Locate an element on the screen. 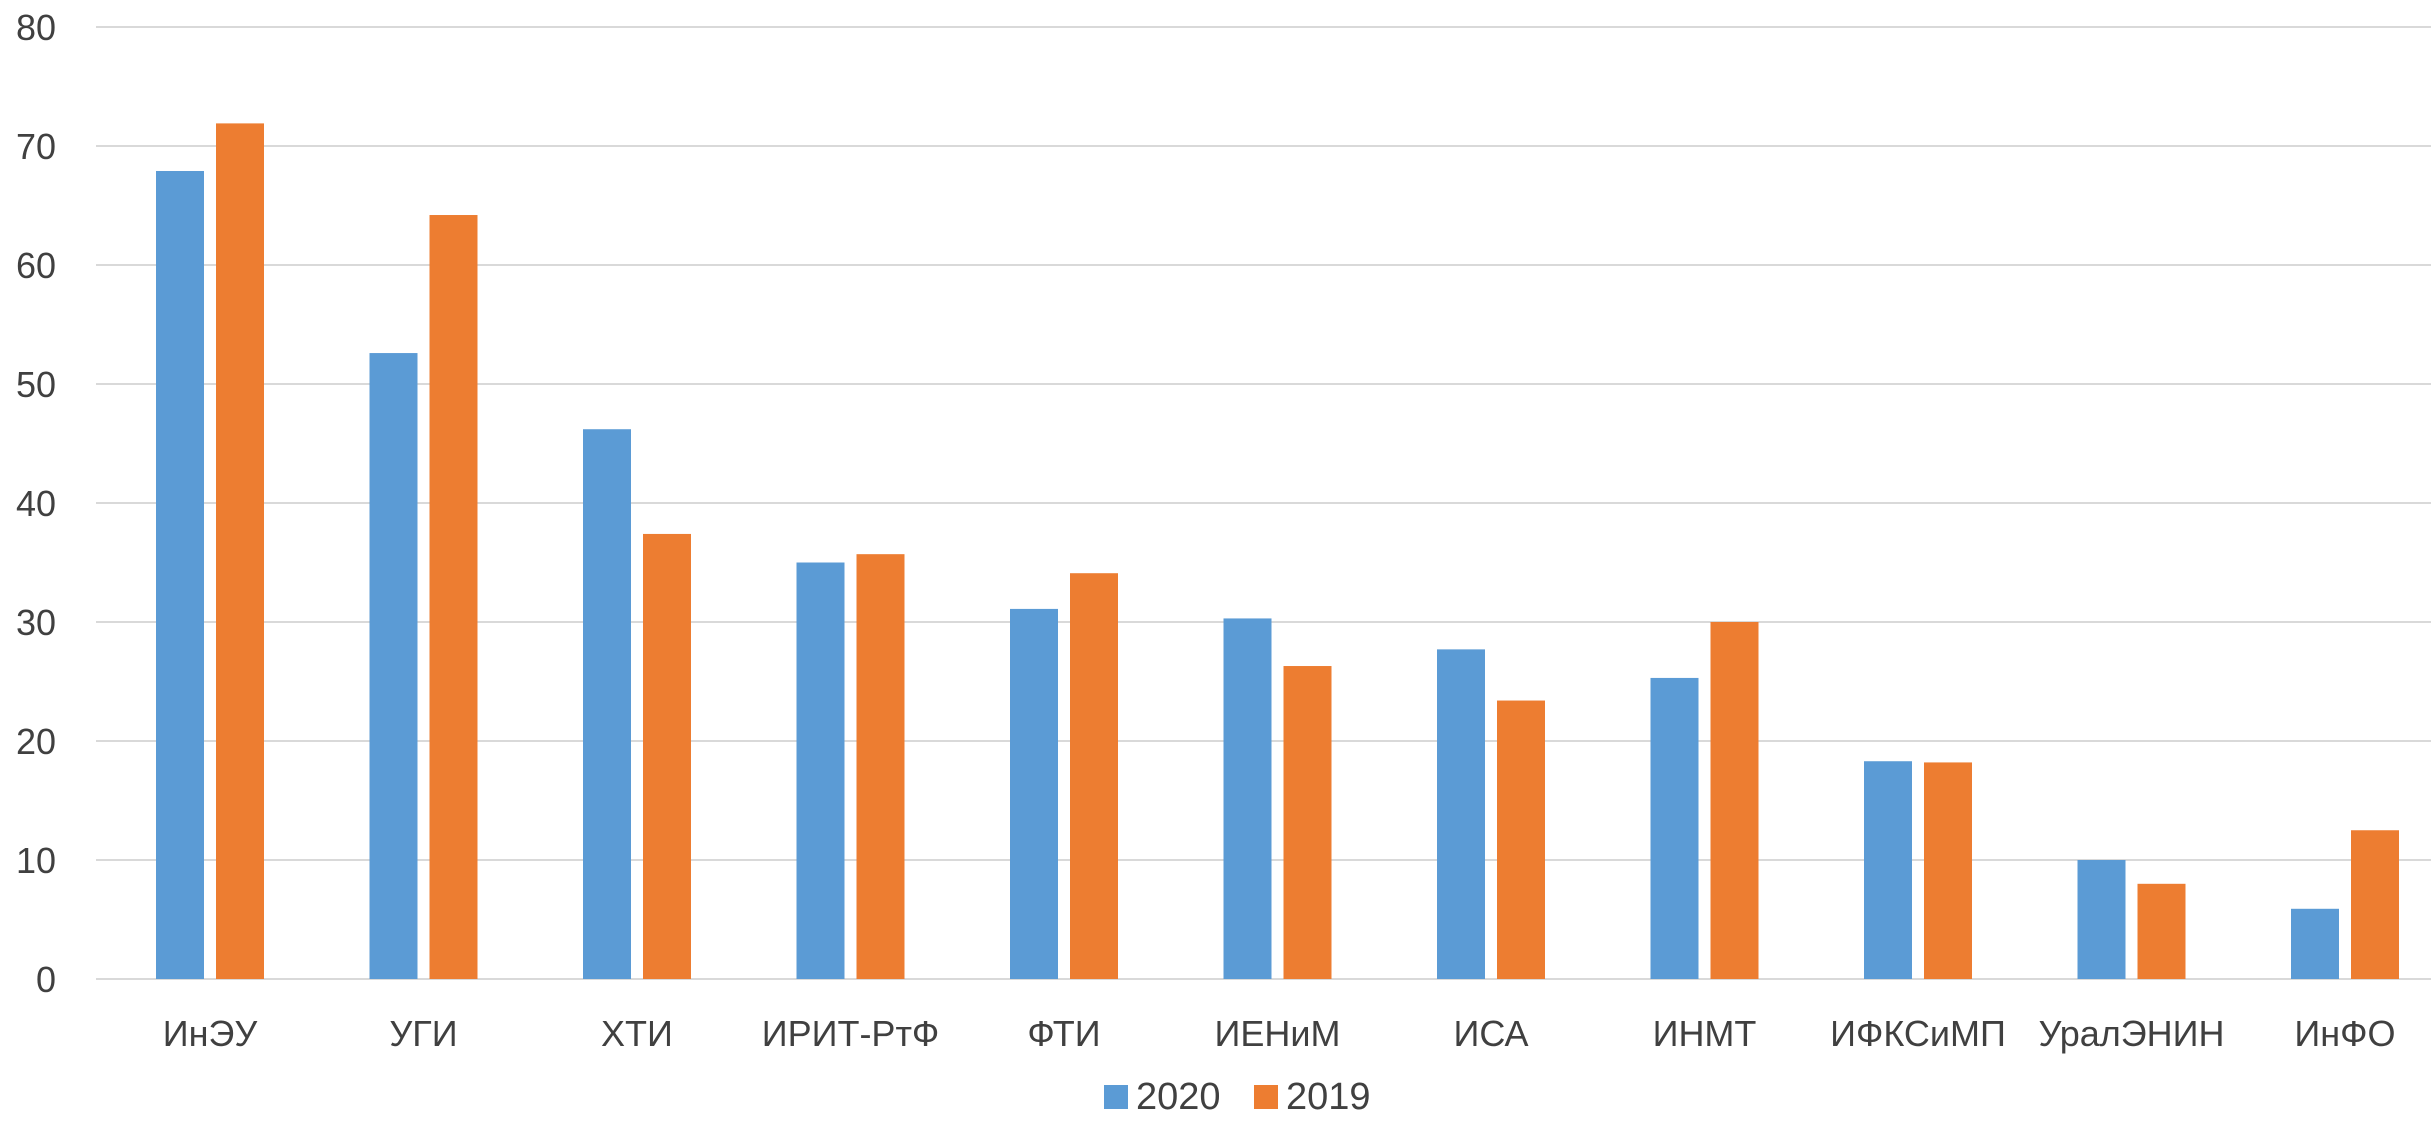 The height and width of the screenshot is (1130, 2431). x-category-label: УралЭНИН is located at coordinates (2131, 1033).